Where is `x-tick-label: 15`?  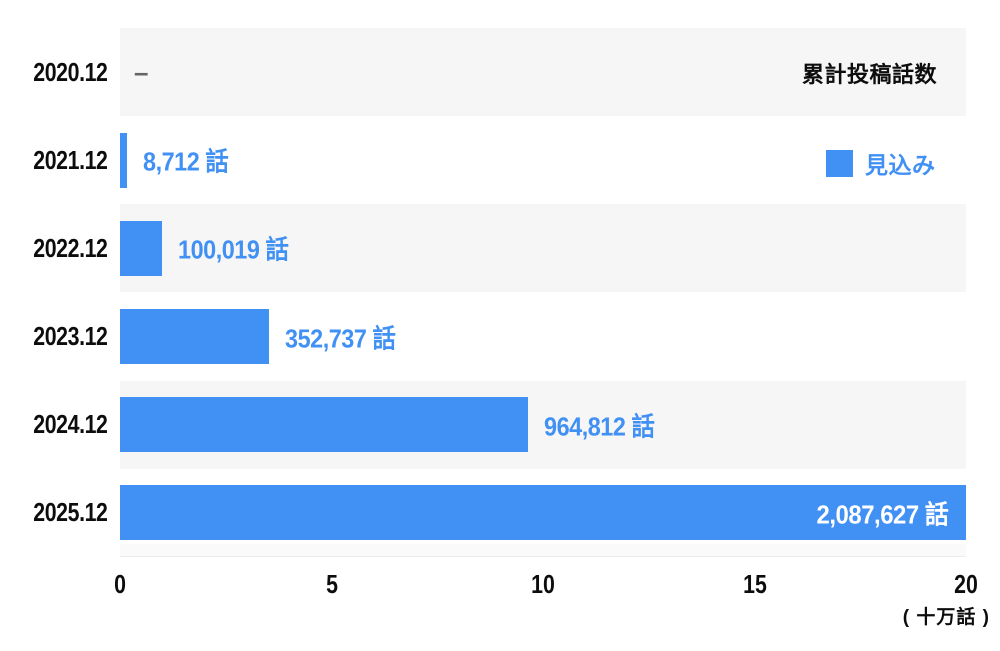
x-tick-label: 15 is located at coordinates (754, 584).